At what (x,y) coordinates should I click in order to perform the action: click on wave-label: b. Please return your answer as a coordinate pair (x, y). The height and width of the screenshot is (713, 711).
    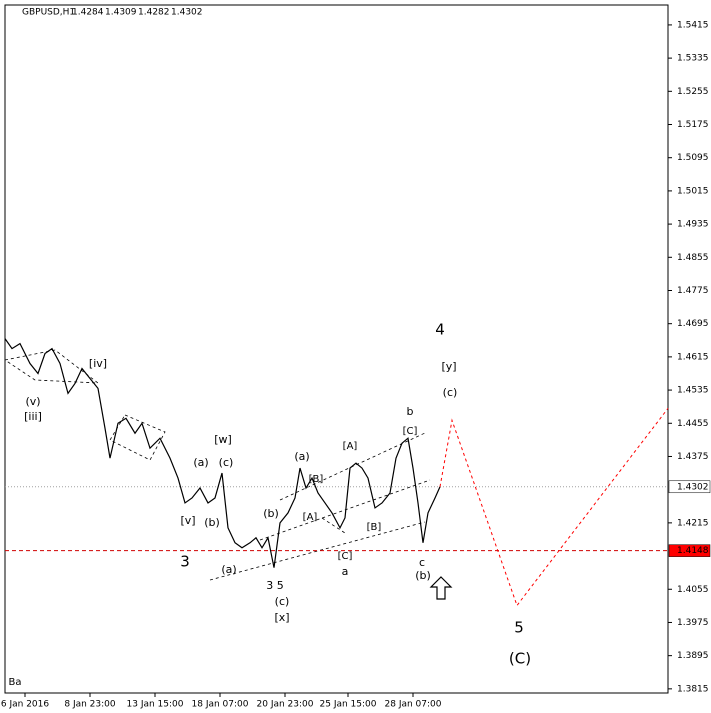
    Looking at the image, I should click on (410, 411).